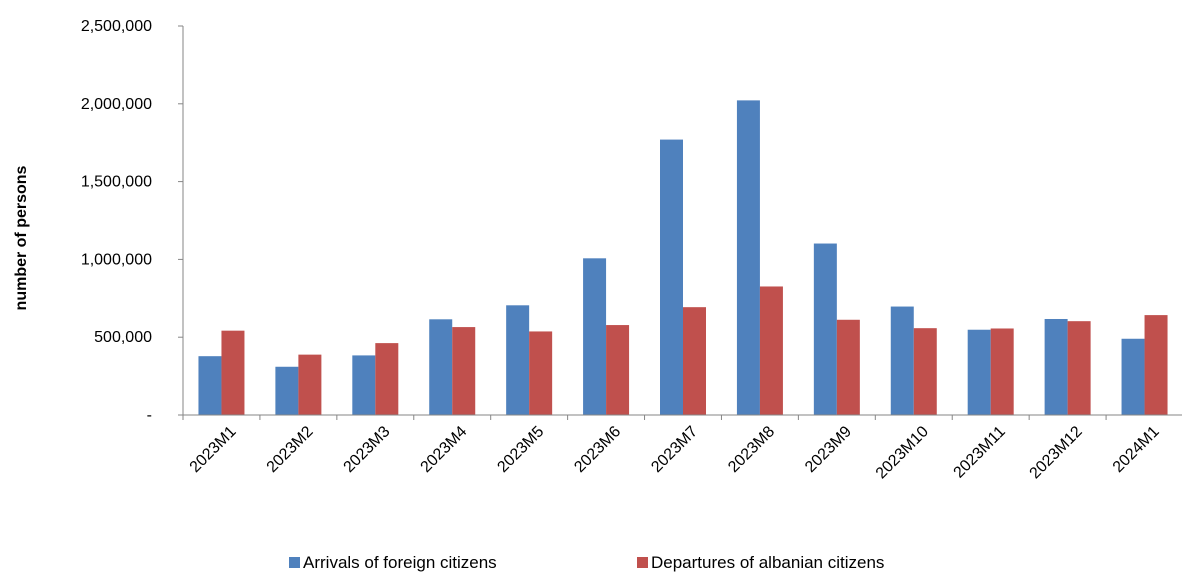 The width and height of the screenshot is (1182, 576). What do you see at coordinates (287, 390) in the screenshot?
I see `bar-arrivals-2023M2` at bounding box center [287, 390].